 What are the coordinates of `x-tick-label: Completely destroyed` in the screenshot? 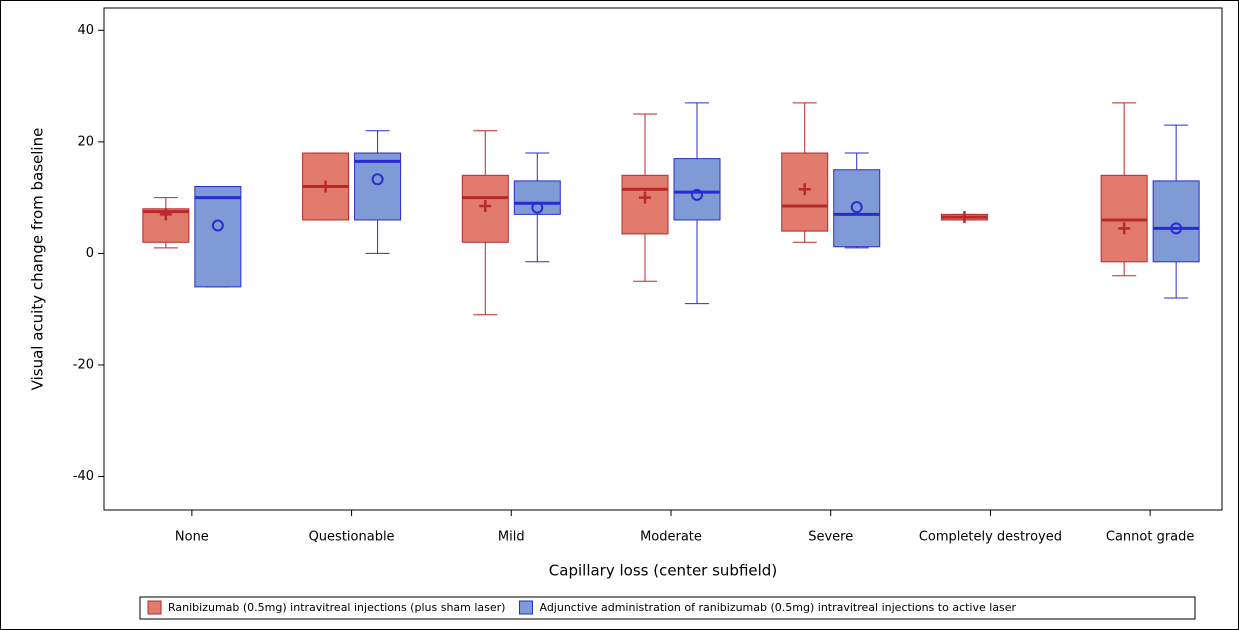 It's located at (990, 537).